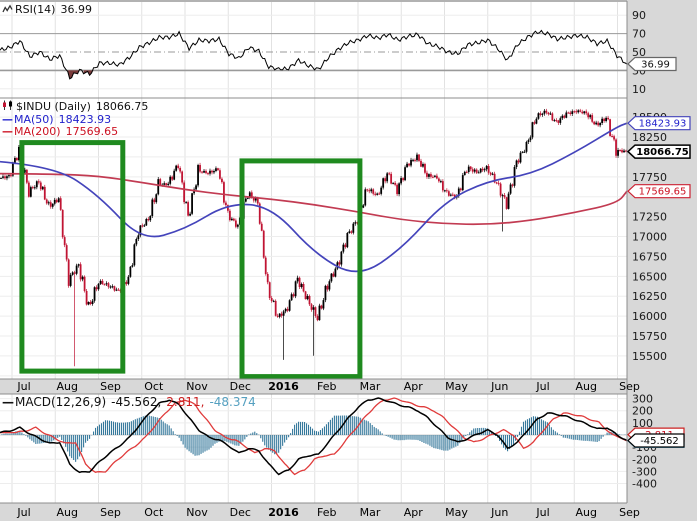  What do you see at coordinates (649, 177) in the screenshot?
I see `axis-label: 17750` at bounding box center [649, 177].